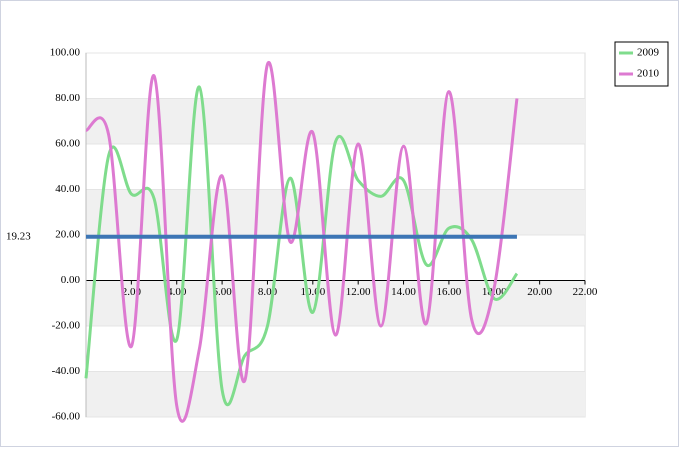 Image resolution: width=679 pixels, height=452 pixels. I want to click on y-tick-label: 100.00, so click(65, 53).